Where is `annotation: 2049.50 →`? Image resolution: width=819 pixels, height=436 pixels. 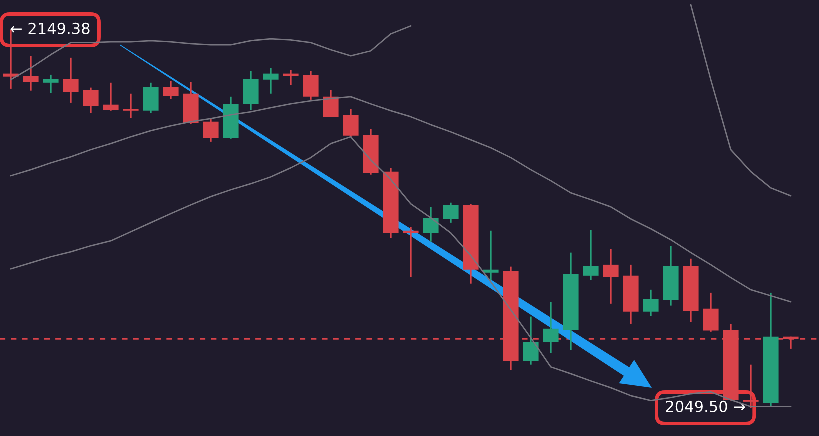 annotation: 2049.50 → is located at coordinates (706, 406).